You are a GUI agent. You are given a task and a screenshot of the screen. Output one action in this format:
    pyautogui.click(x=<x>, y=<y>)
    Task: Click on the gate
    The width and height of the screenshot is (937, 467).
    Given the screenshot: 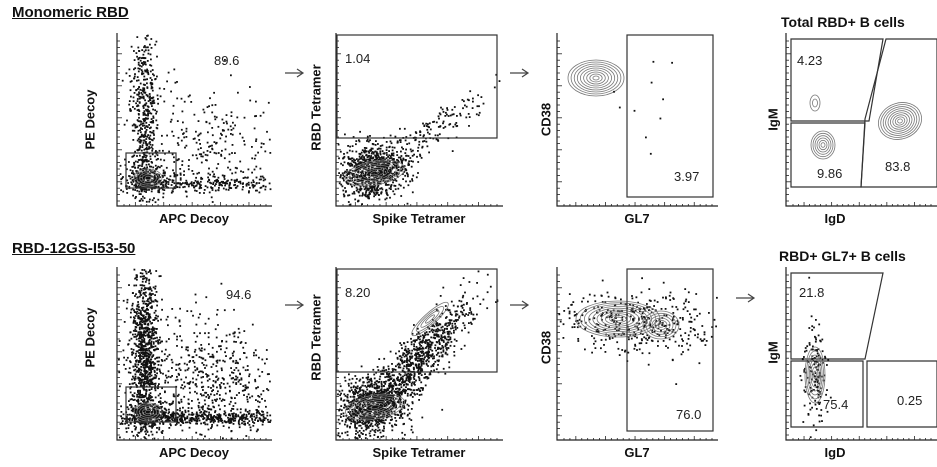 What is the action you would take?
    pyautogui.click(x=151, y=404)
    